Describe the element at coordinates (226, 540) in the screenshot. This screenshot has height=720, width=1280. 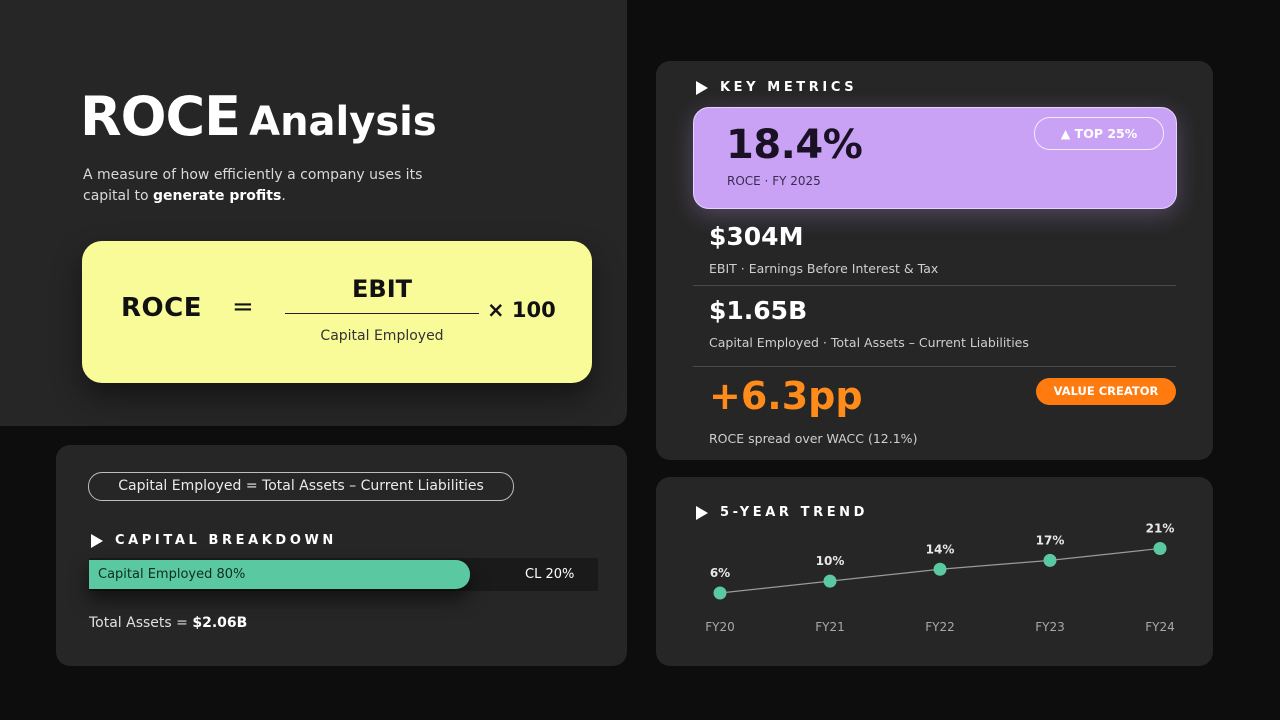
I see `capital-breakdown-label: CAPITAL BREAKDOWN` at that location.